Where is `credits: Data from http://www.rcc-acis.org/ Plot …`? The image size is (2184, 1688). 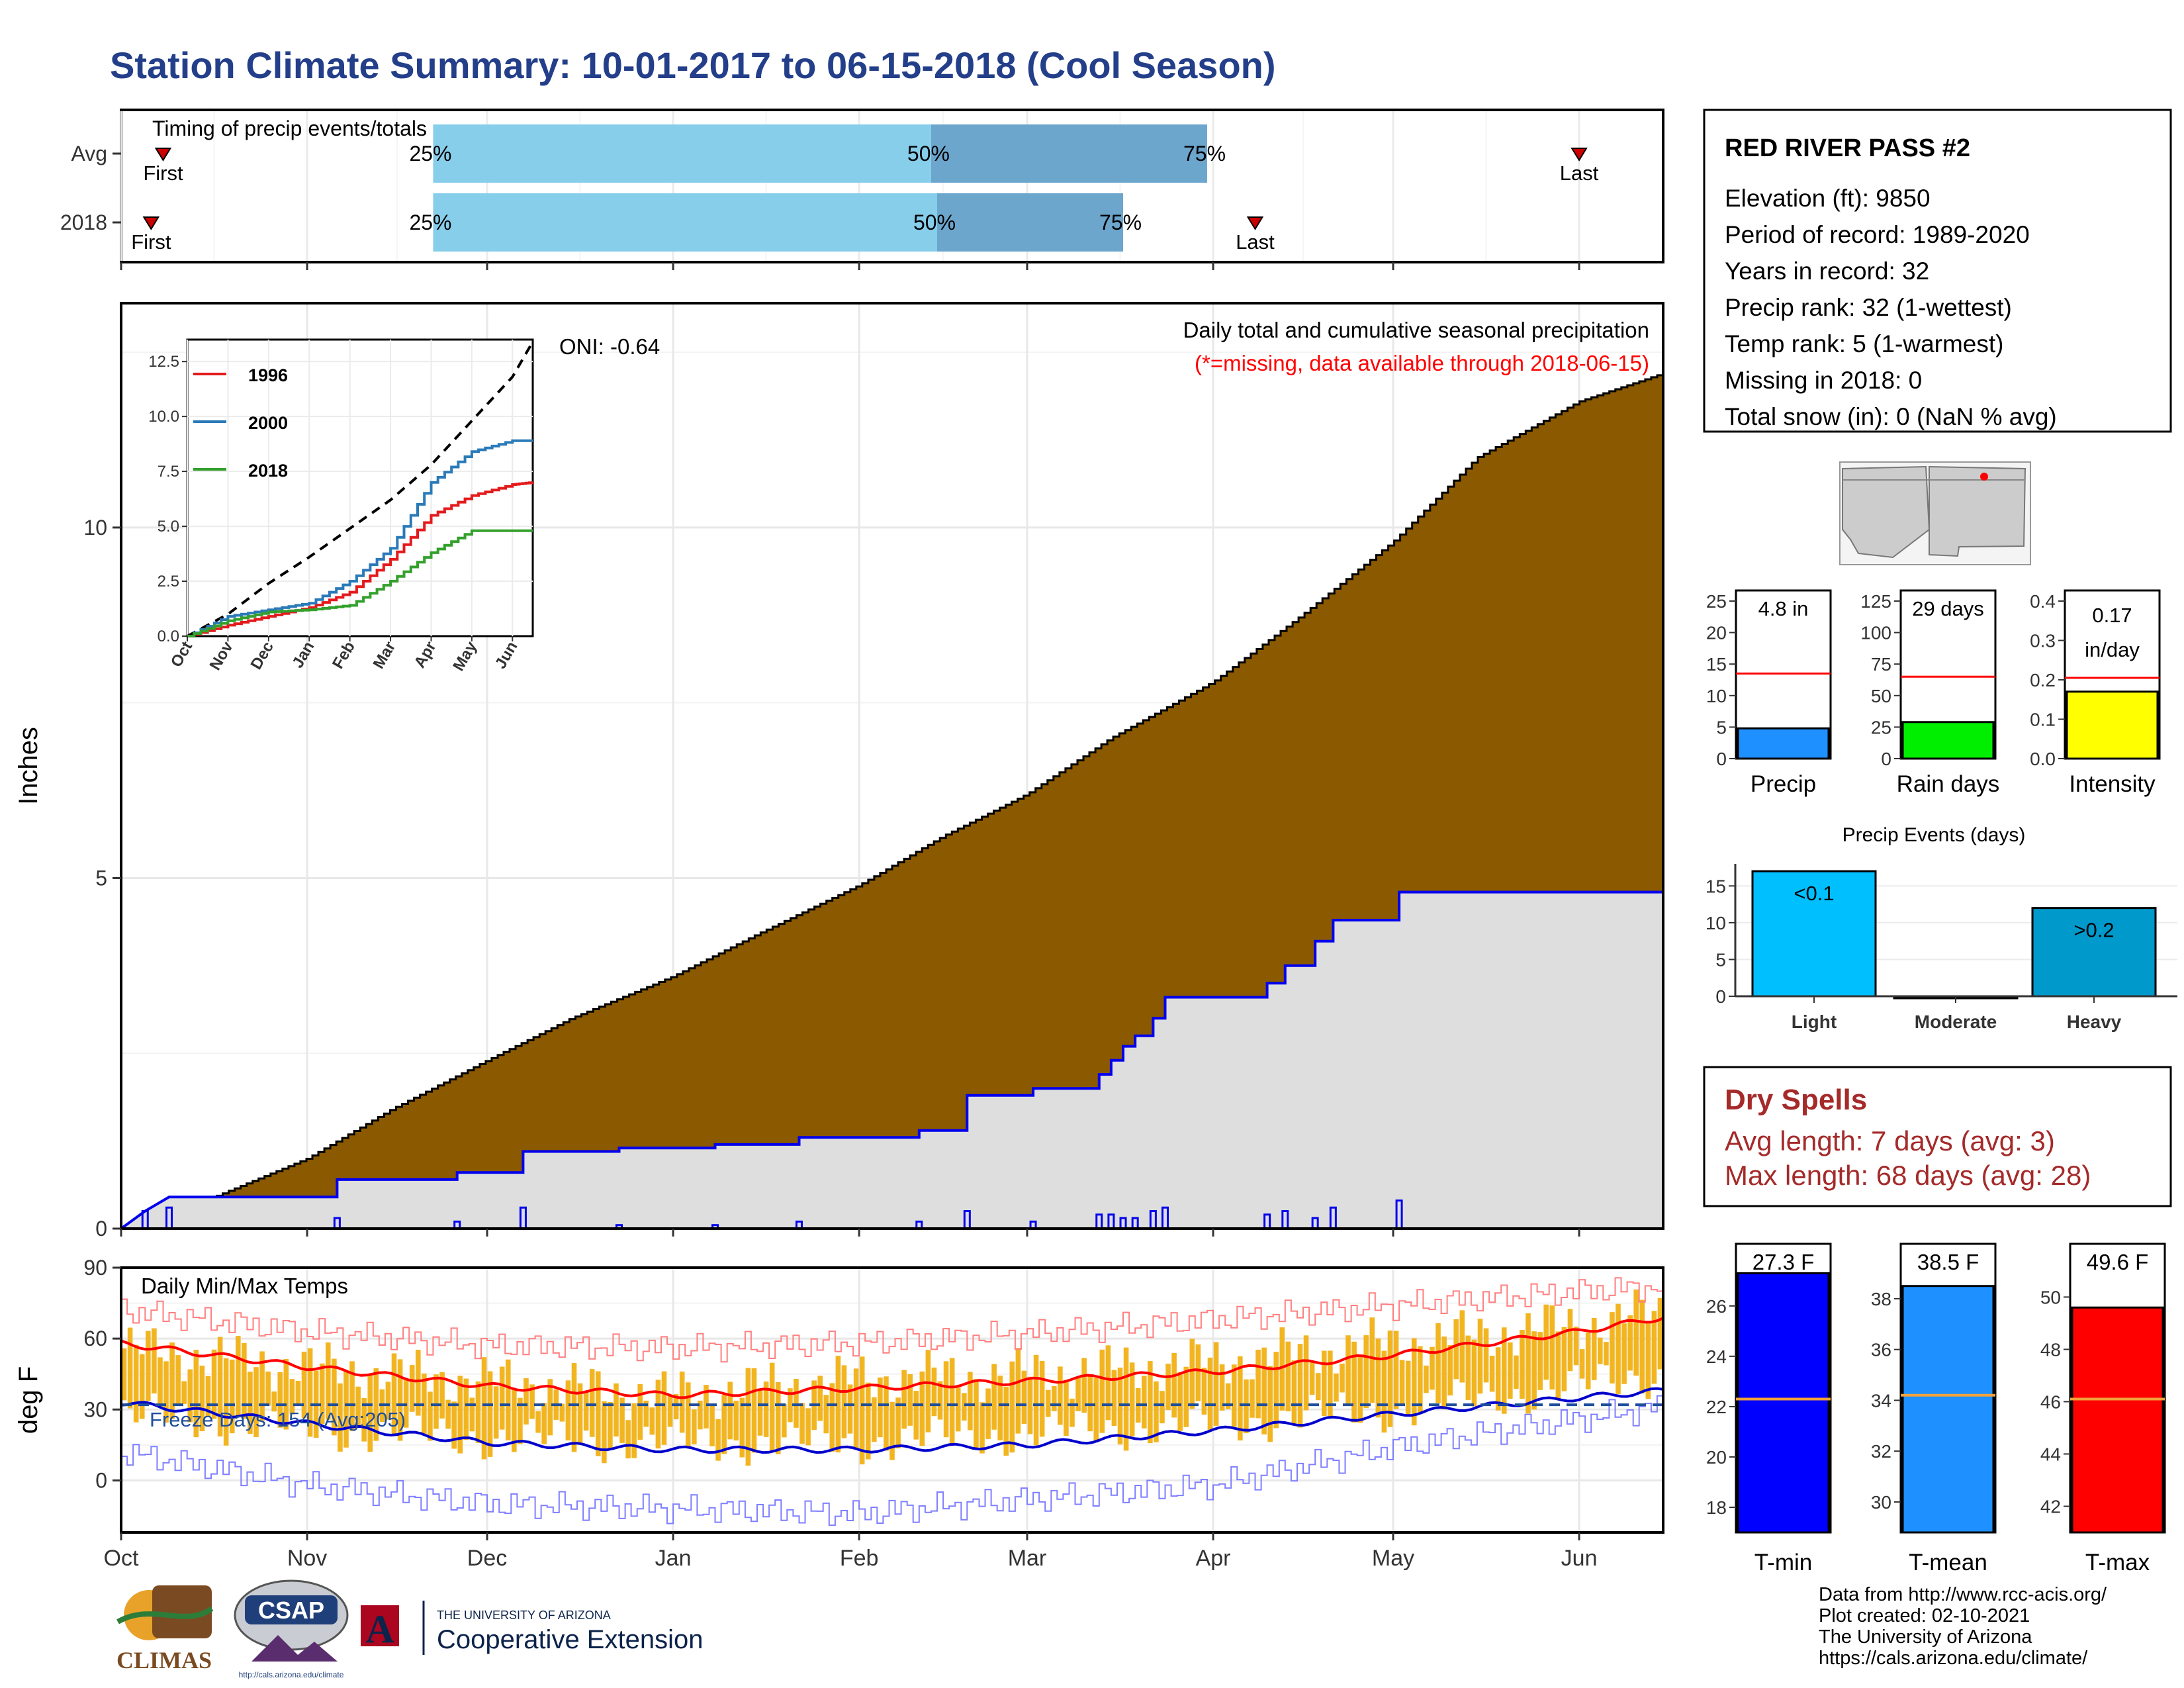
credits: Data from http://www.rcc-acis.org/ Plot … is located at coordinates (1963, 1626).